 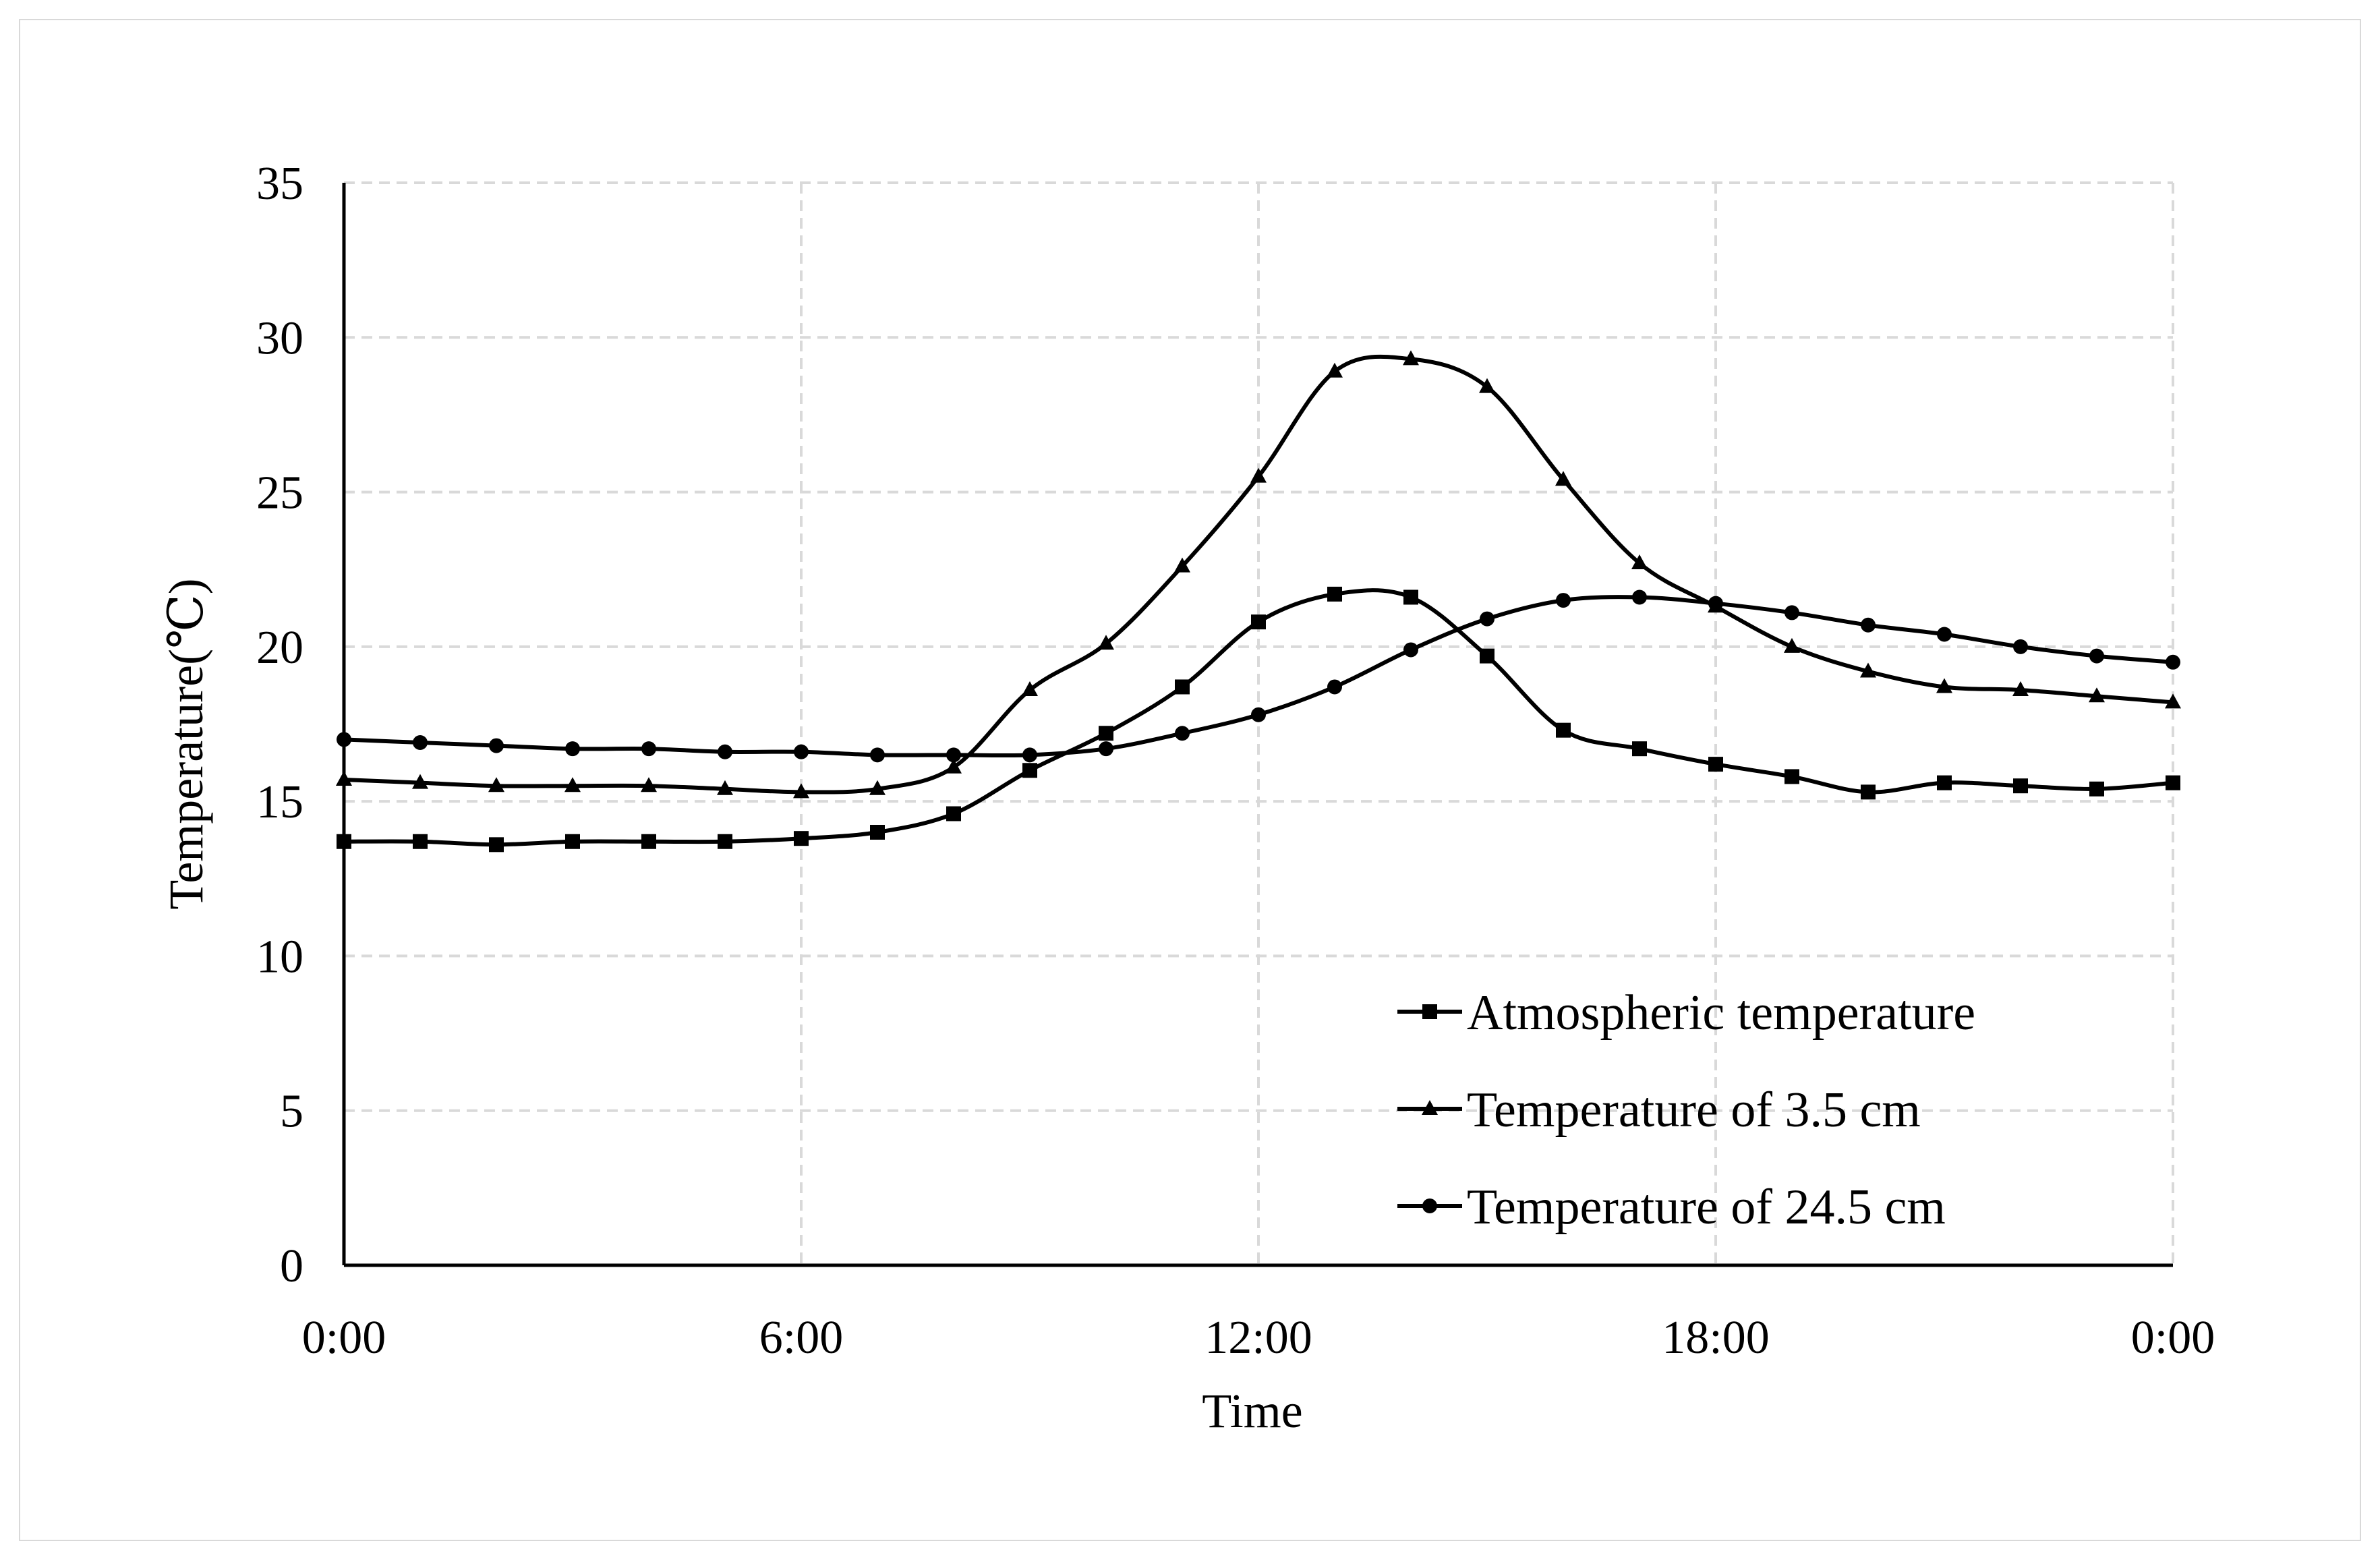 What do you see at coordinates (279, 802) in the screenshot?
I see `y-tick-label: 15` at bounding box center [279, 802].